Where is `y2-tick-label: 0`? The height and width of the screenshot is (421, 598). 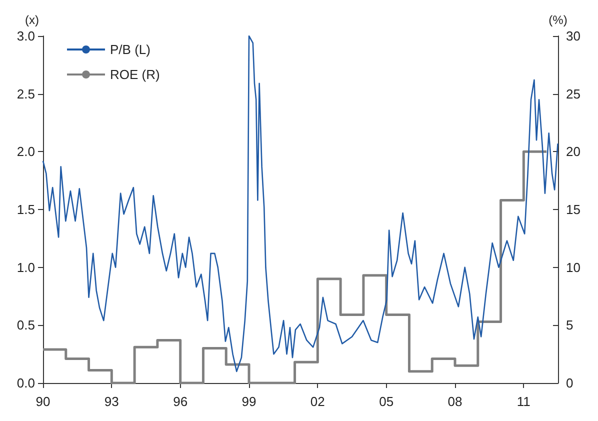 y2-tick-label: 0 is located at coordinates (570, 383).